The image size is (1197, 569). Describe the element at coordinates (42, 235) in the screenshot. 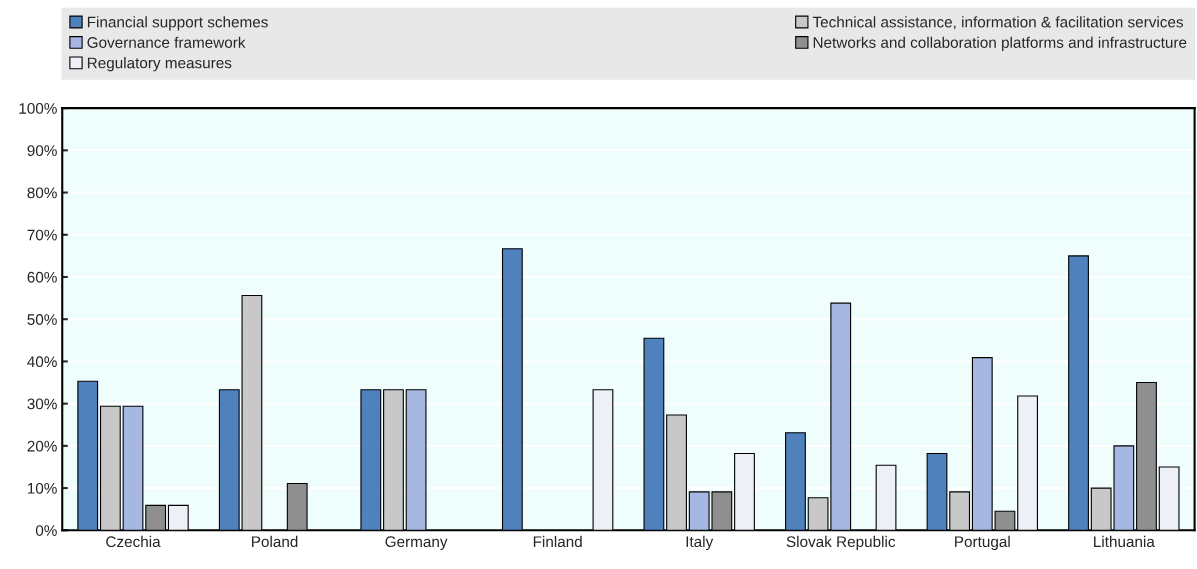

I see `y-tick-label: 70%` at that location.